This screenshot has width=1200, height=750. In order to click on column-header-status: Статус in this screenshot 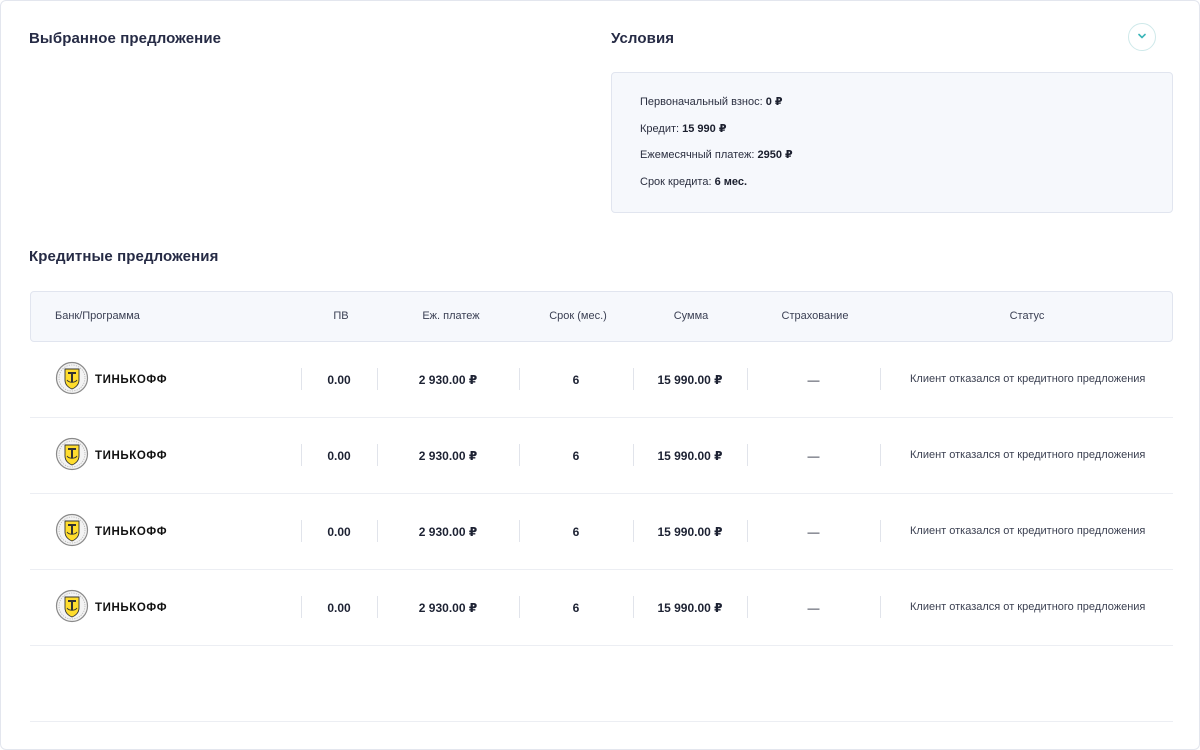, I will do `click(1027, 316)`.